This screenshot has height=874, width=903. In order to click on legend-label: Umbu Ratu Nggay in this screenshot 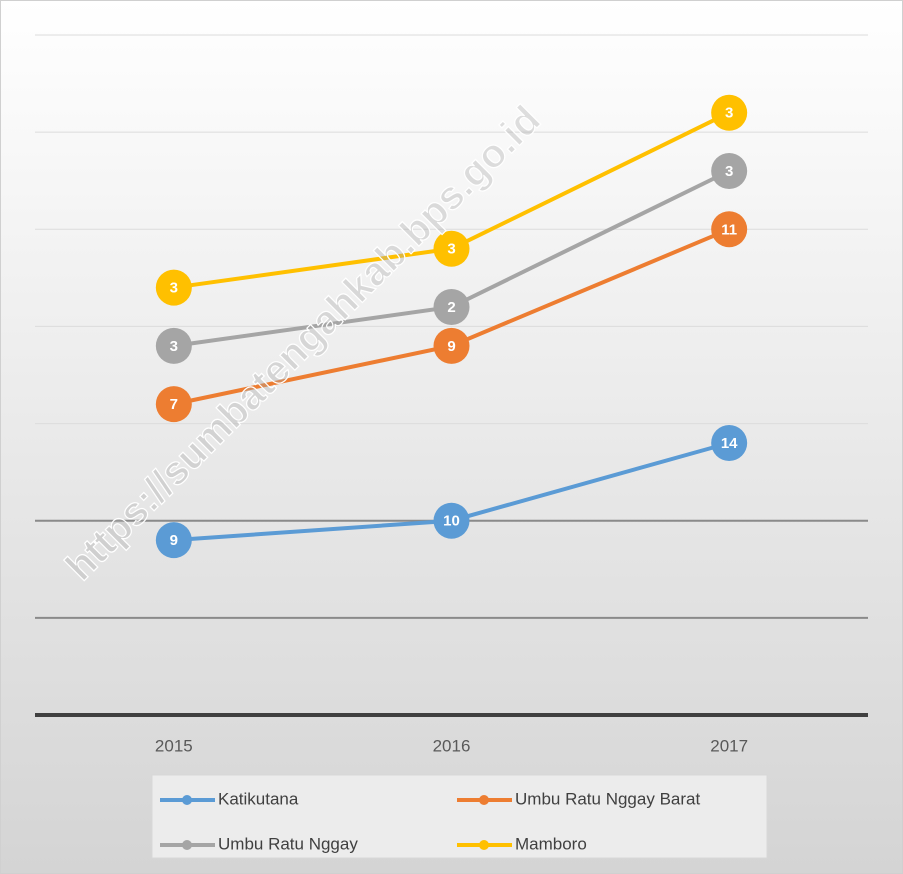, I will do `click(288, 843)`.